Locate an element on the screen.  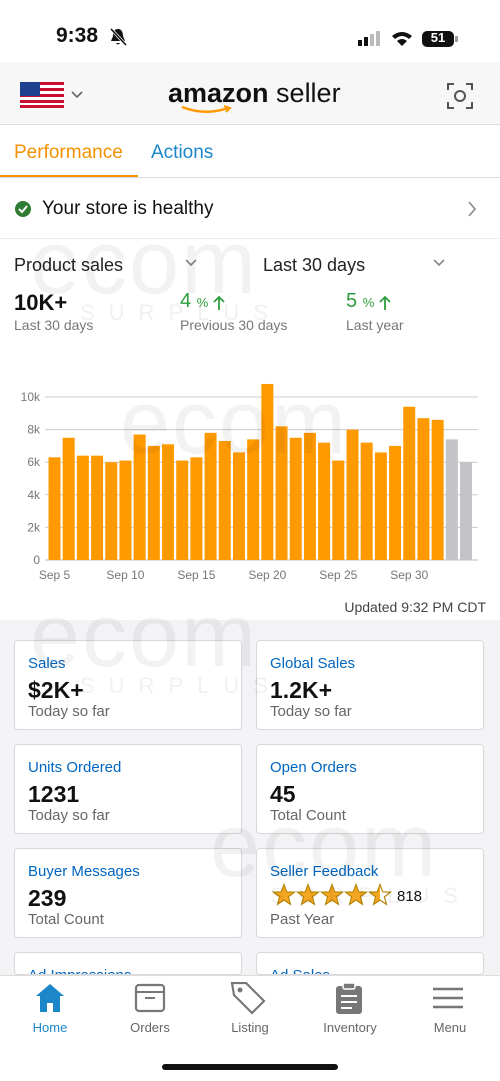
card-label: Past Year is located at coordinates (302, 919).